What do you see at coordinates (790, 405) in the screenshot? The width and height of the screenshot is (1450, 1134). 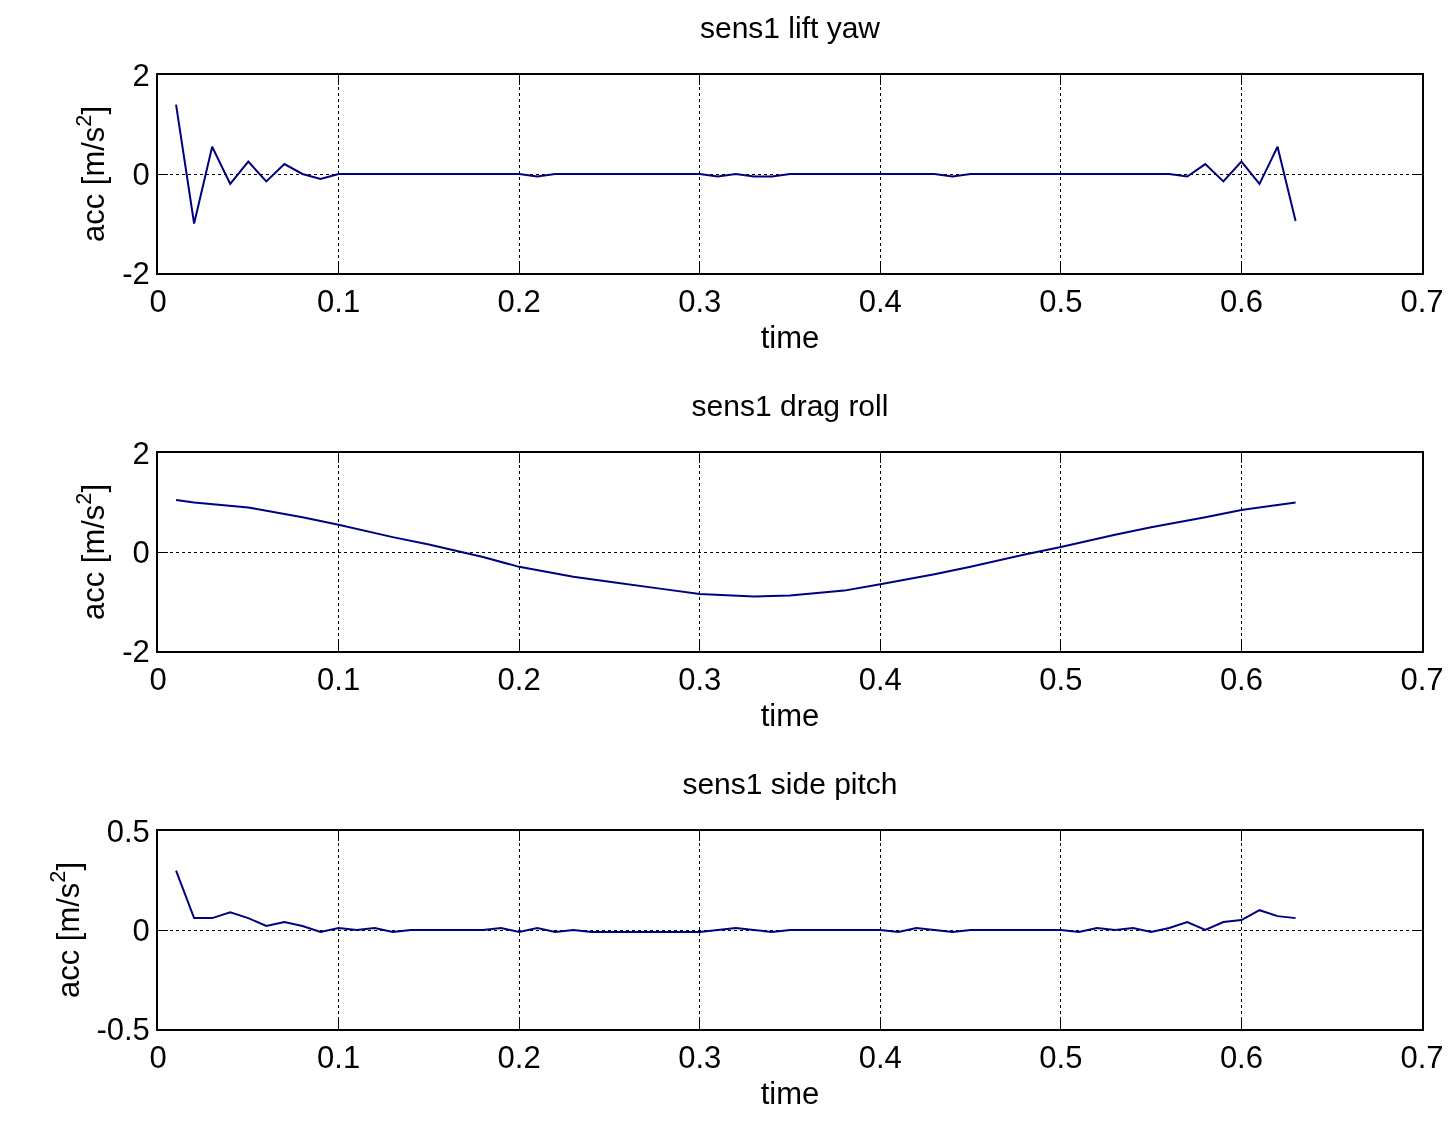 I see `chart-title: sens1 drag roll` at bounding box center [790, 405].